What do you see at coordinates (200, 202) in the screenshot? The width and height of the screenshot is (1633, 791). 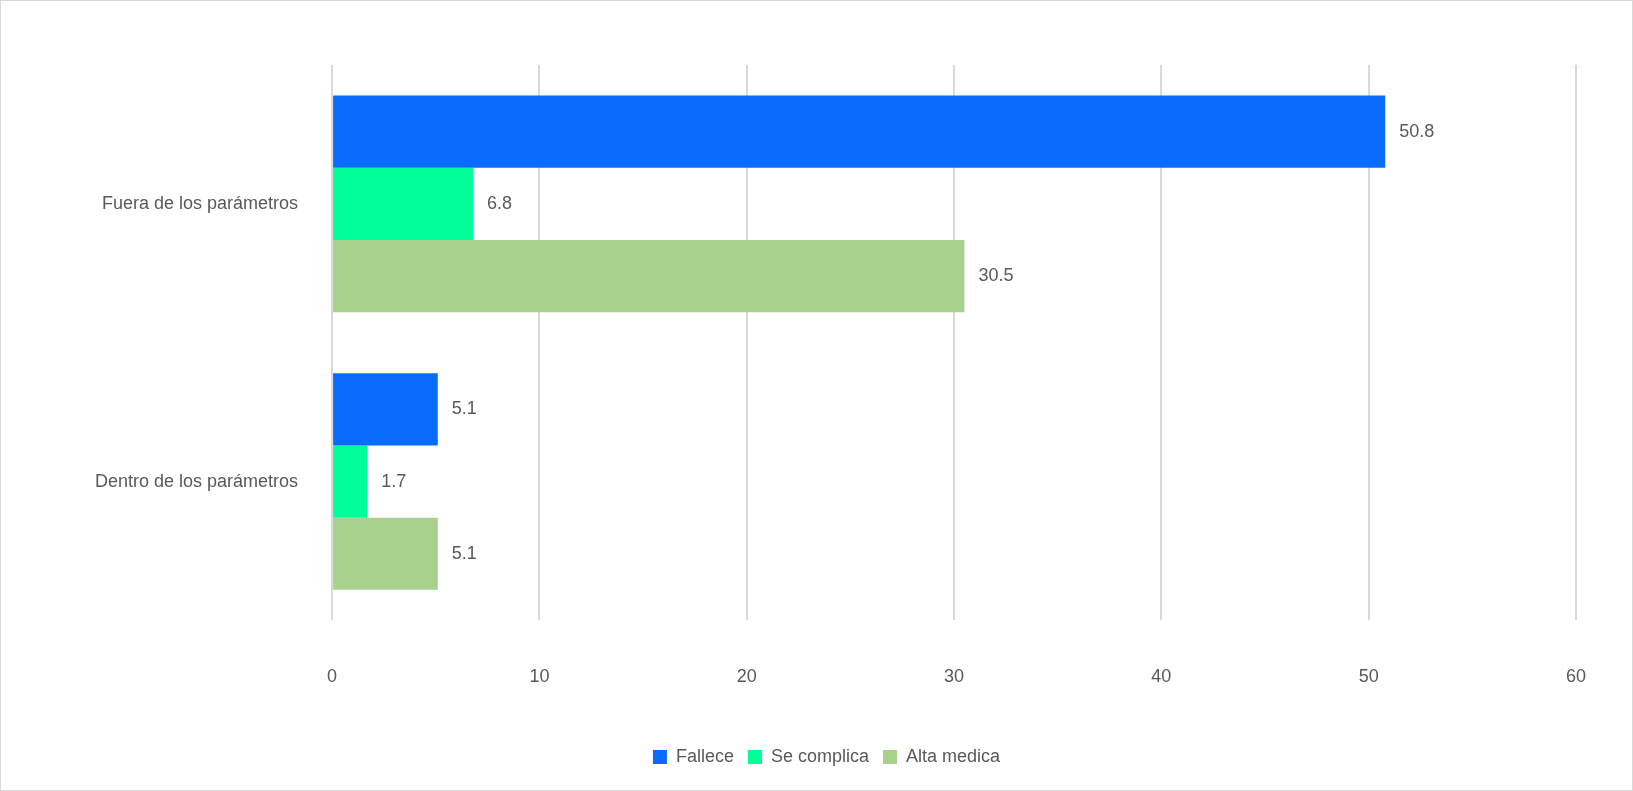 I see `y-tick-label: Fuera de los parámetros` at bounding box center [200, 202].